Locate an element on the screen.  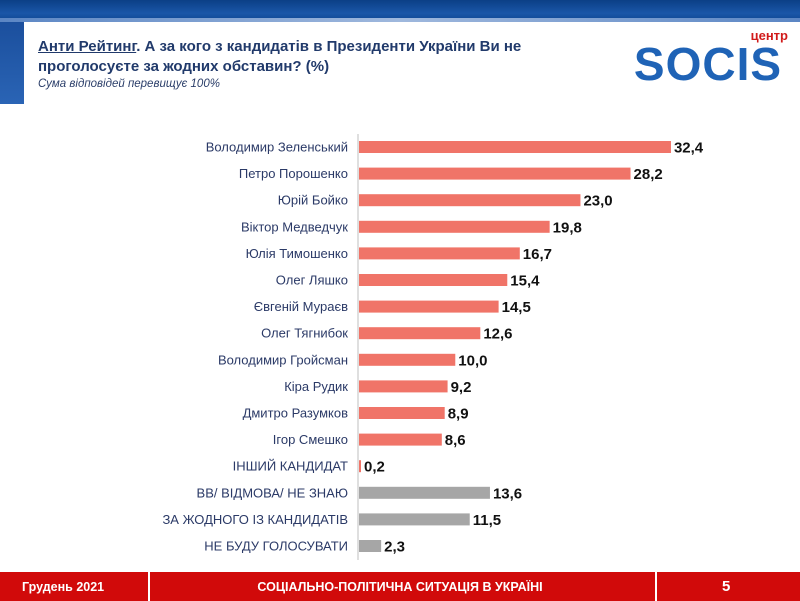
value-label: 2,3 is located at coordinates (394, 547).